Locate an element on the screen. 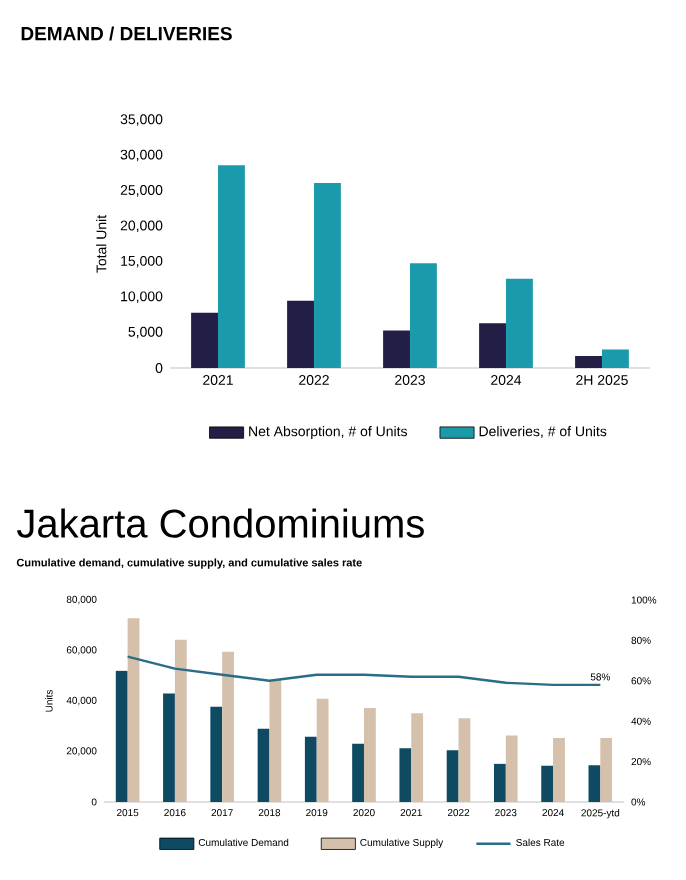  chart-title: Jakarta Condominiums is located at coordinates (220, 523).